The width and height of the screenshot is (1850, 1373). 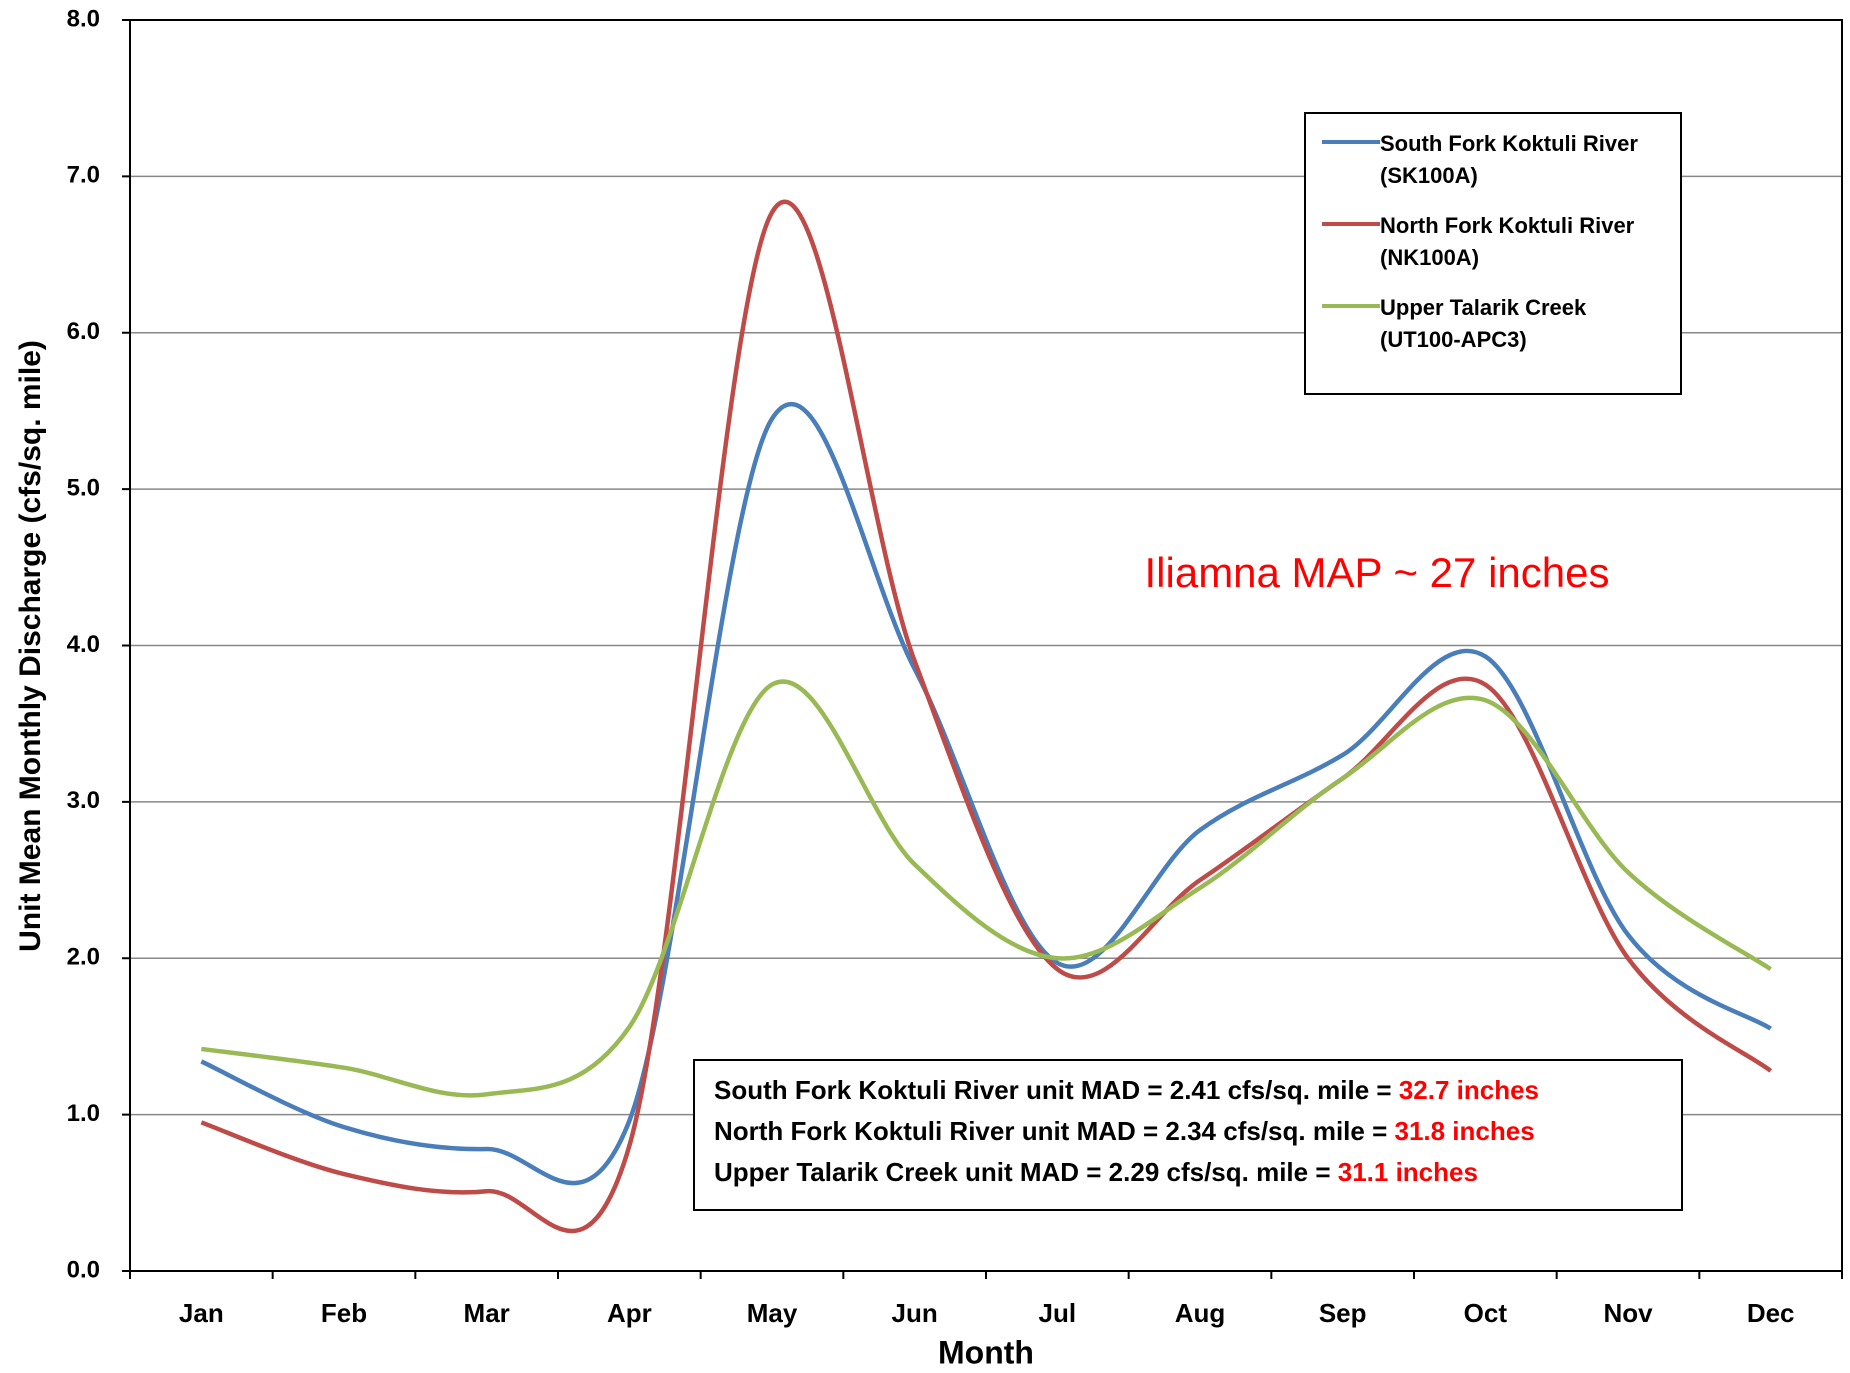 What do you see at coordinates (83, 644) in the screenshot?
I see `y-tick-label: 4.0` at bounding box center [83, 644].